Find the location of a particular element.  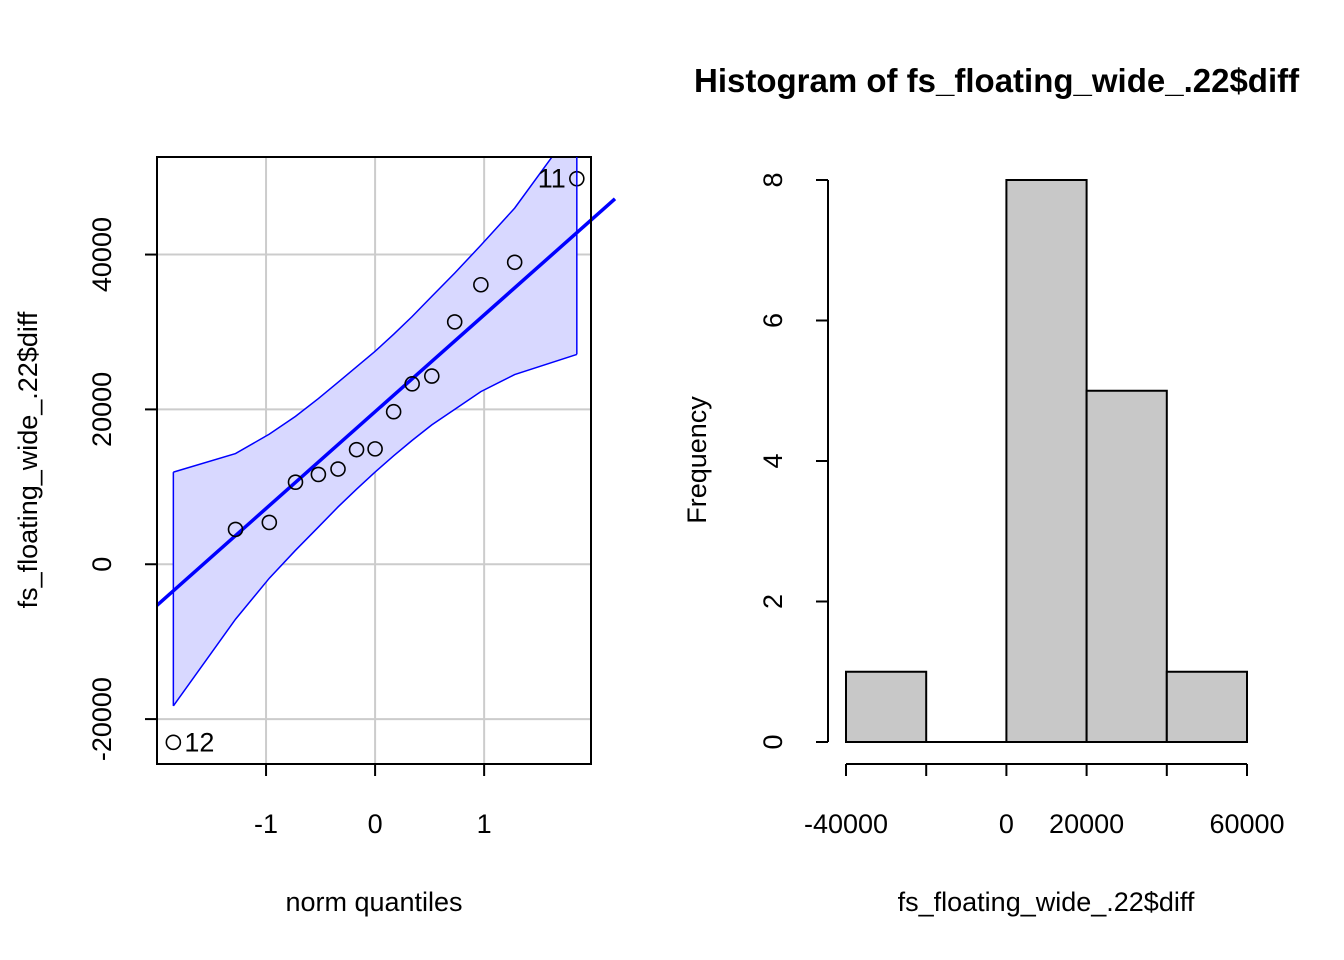

qq-reference-line is located at coordinates (387, 402).